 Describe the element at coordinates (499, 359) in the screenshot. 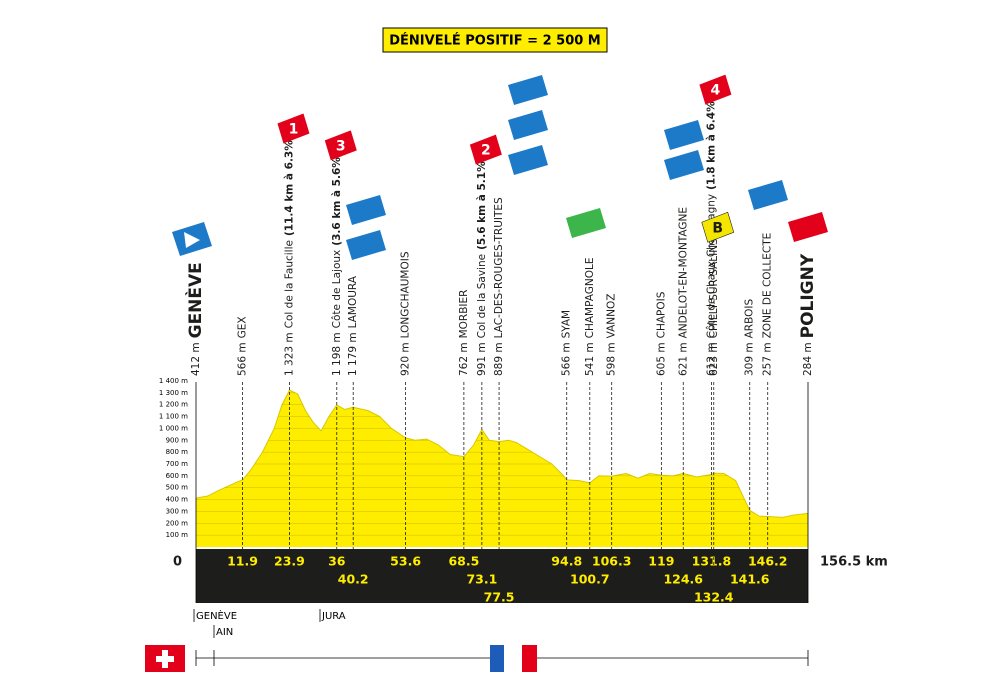

I see `waypoint-altitude: 889 m` at that location.